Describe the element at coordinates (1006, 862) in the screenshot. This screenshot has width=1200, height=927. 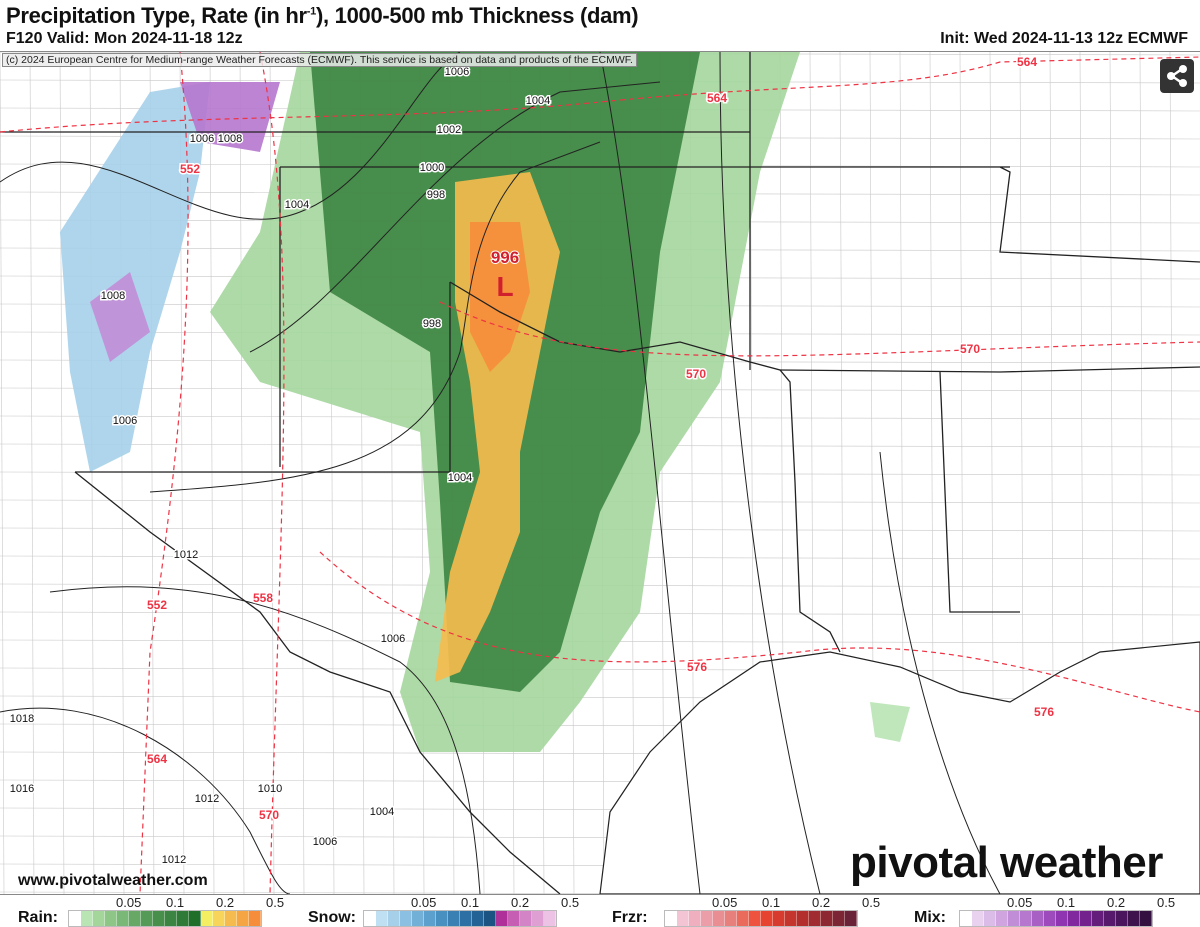
I see `pivotal-weather-logo: pivotal weather` at that location.